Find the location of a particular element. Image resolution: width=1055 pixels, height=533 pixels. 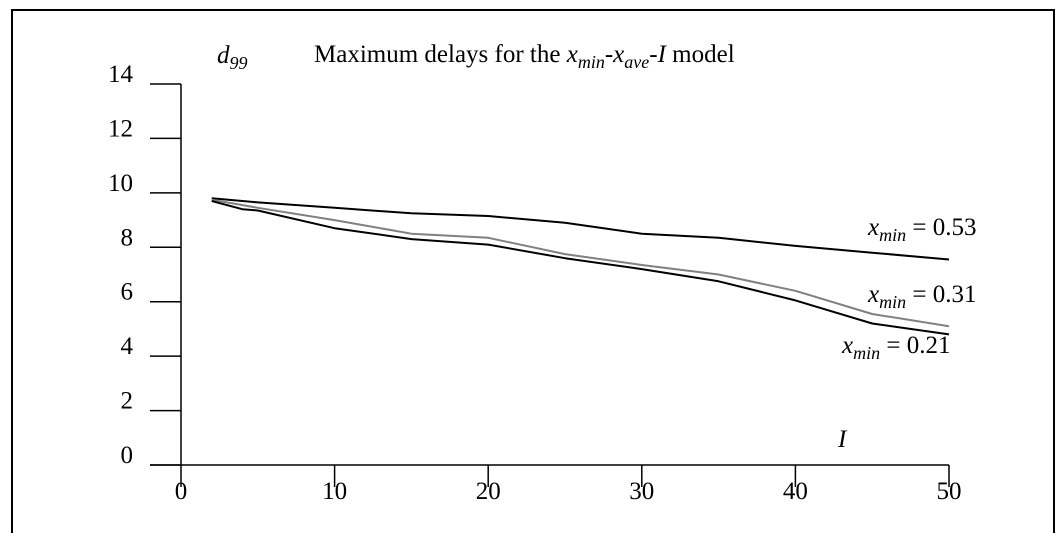

y-tick-label-10: 10 is located at coordinates (120, 183).